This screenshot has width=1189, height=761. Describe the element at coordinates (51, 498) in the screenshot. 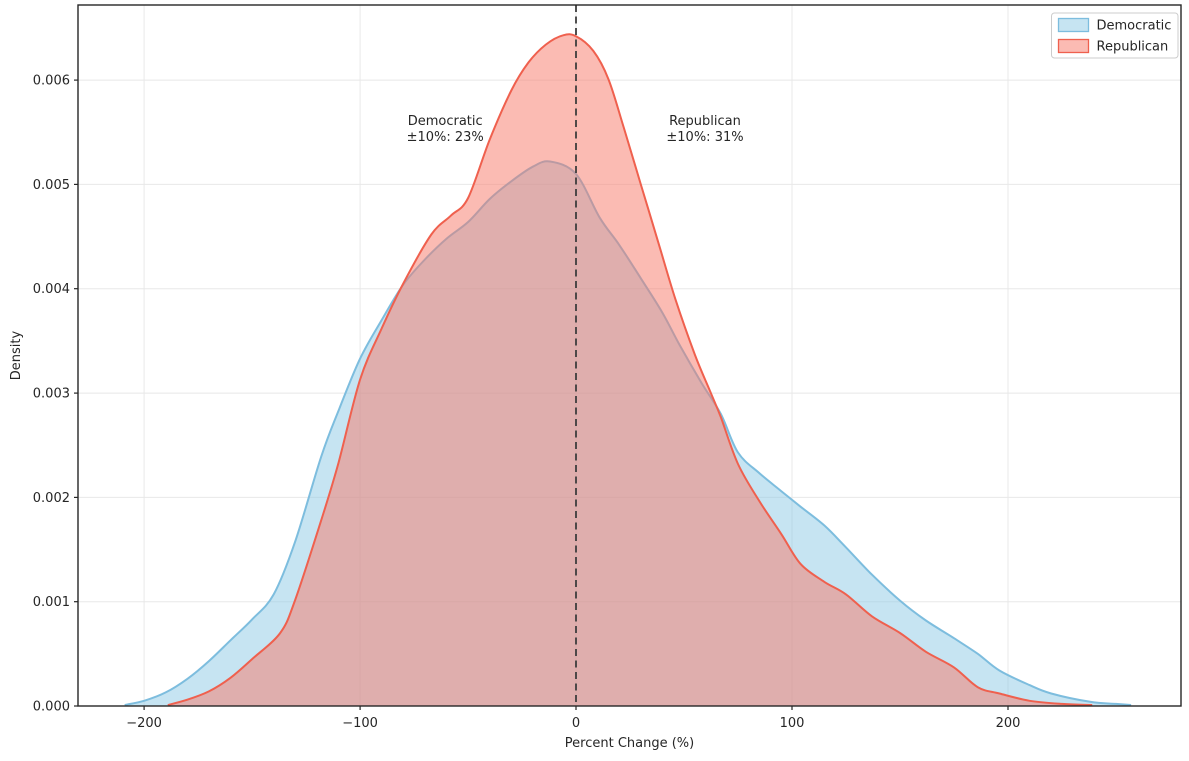

I see `y-tick-label: 0.002` at that location.